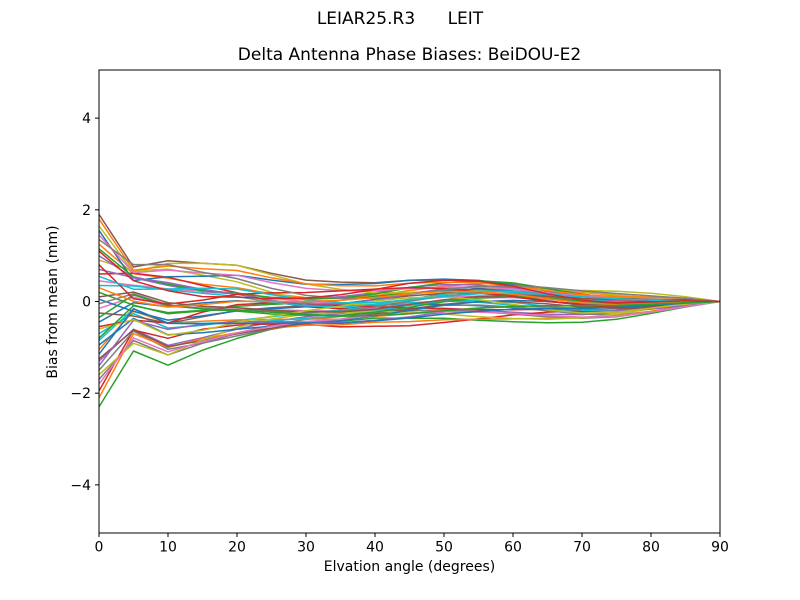 This screenshot has height=600, width=800. Describe the element at coordinates (86, 303) in the screenshot. I see `y-tick-label: 0` at that location.